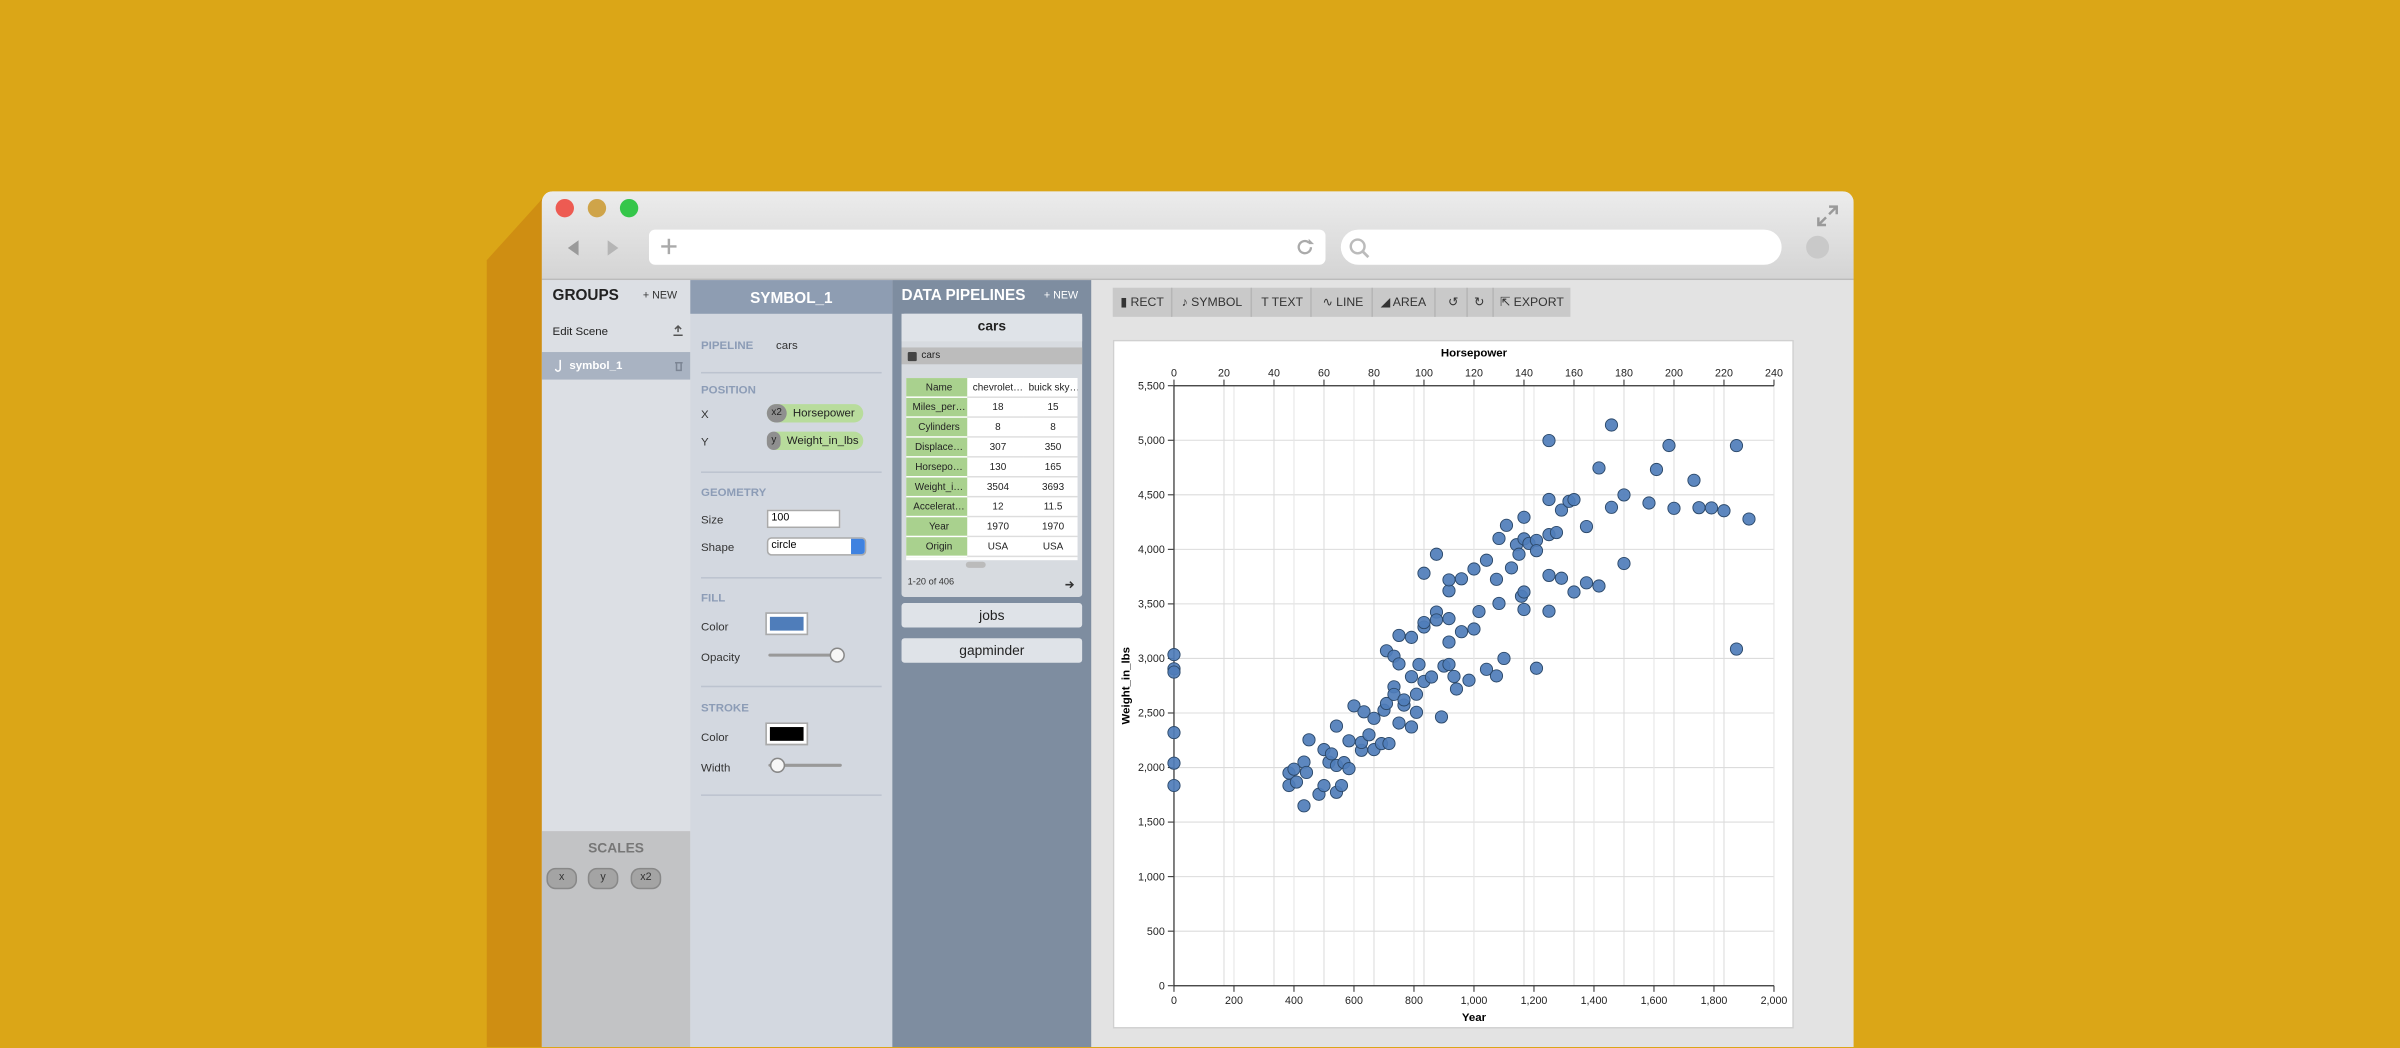  What do you see at coordinates (1156, 932) in the screenshot?
I see `y-tick-label: 500` at bounding box center [1156, 932].